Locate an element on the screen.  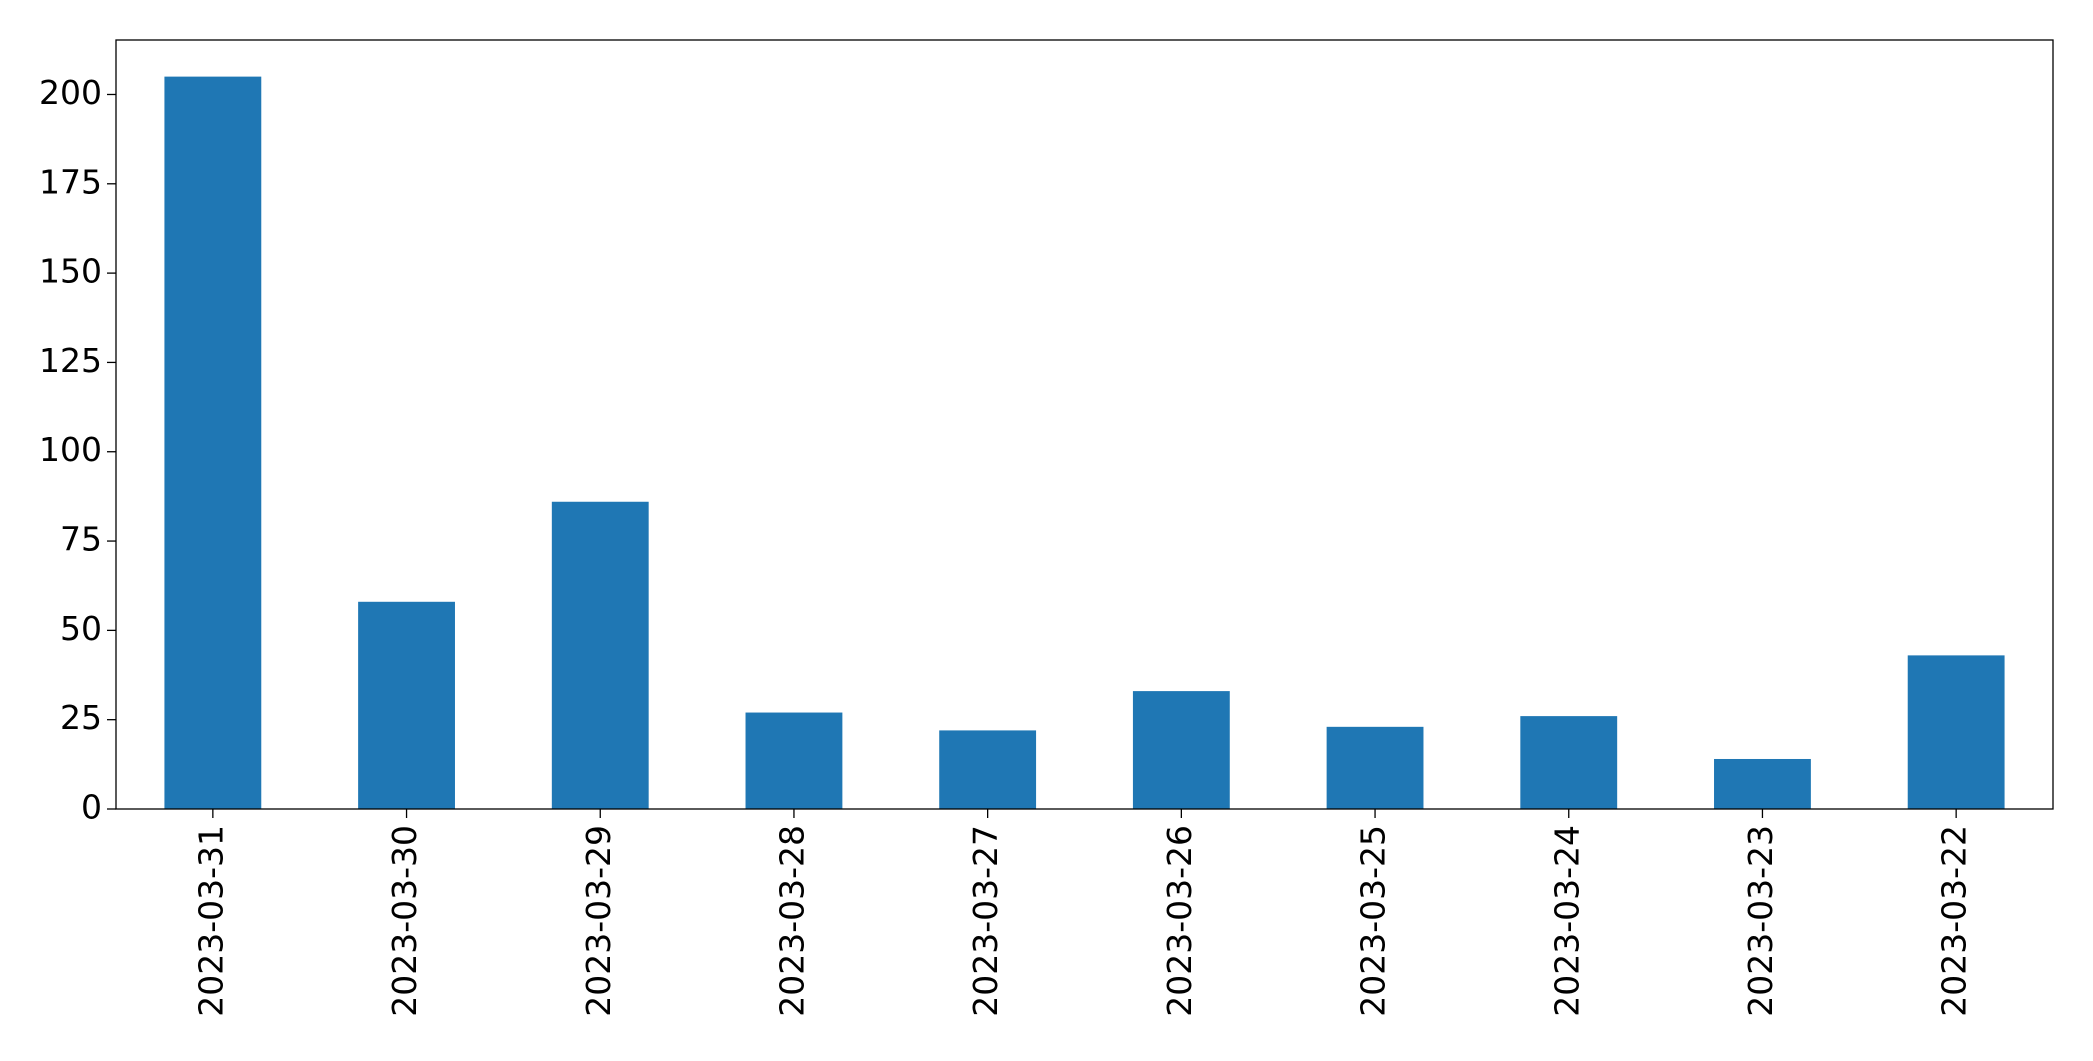
x-tick-label: 2023-03-27 is located at coordinates (985, 921).